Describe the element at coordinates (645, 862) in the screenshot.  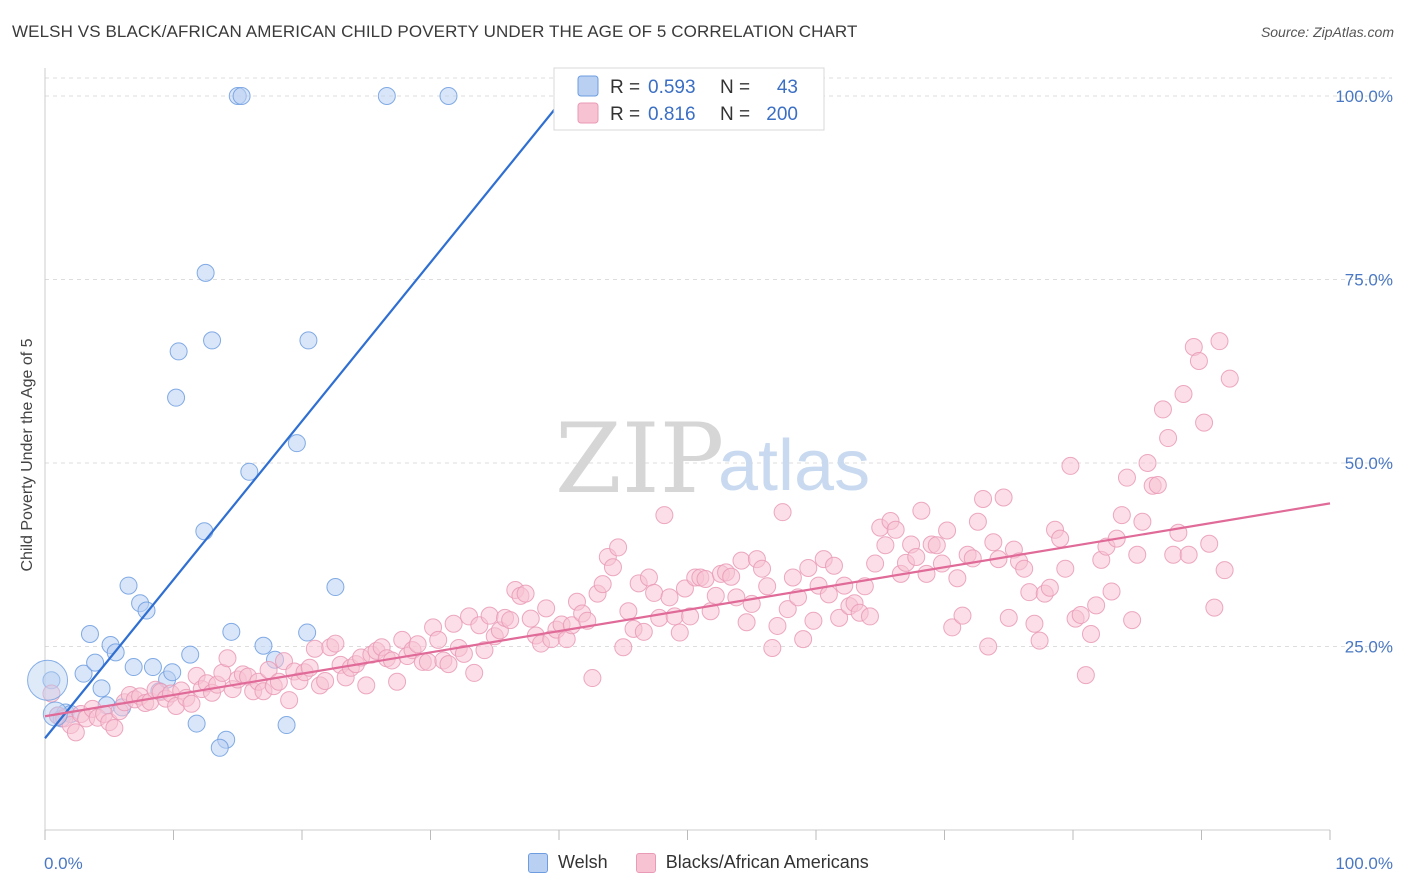
I see `legend-swatch-black` at that location.